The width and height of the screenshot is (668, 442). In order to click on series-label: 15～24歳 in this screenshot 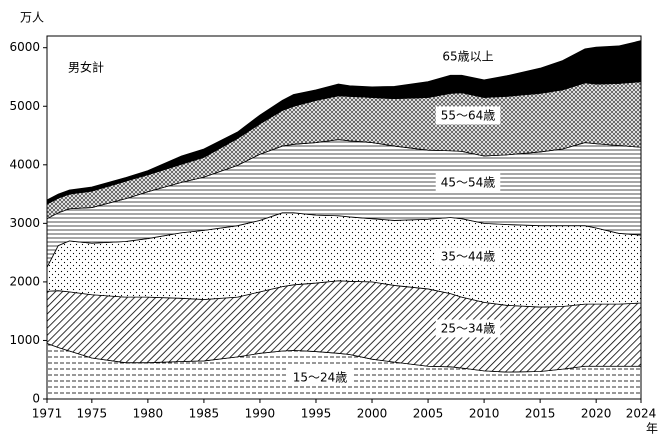, I will do `click(320, 378)`.